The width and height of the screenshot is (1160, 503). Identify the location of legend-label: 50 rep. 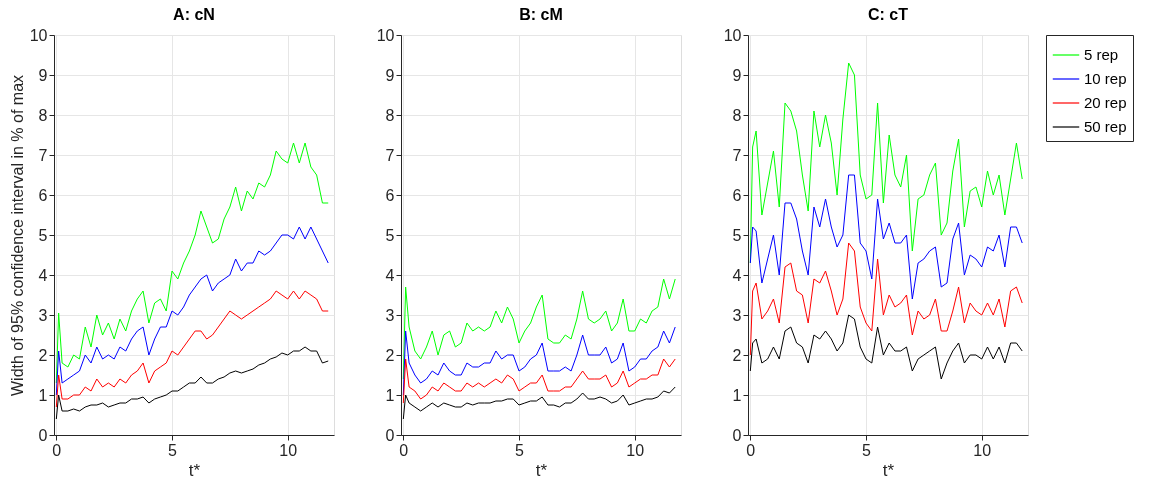
(1105, 126).